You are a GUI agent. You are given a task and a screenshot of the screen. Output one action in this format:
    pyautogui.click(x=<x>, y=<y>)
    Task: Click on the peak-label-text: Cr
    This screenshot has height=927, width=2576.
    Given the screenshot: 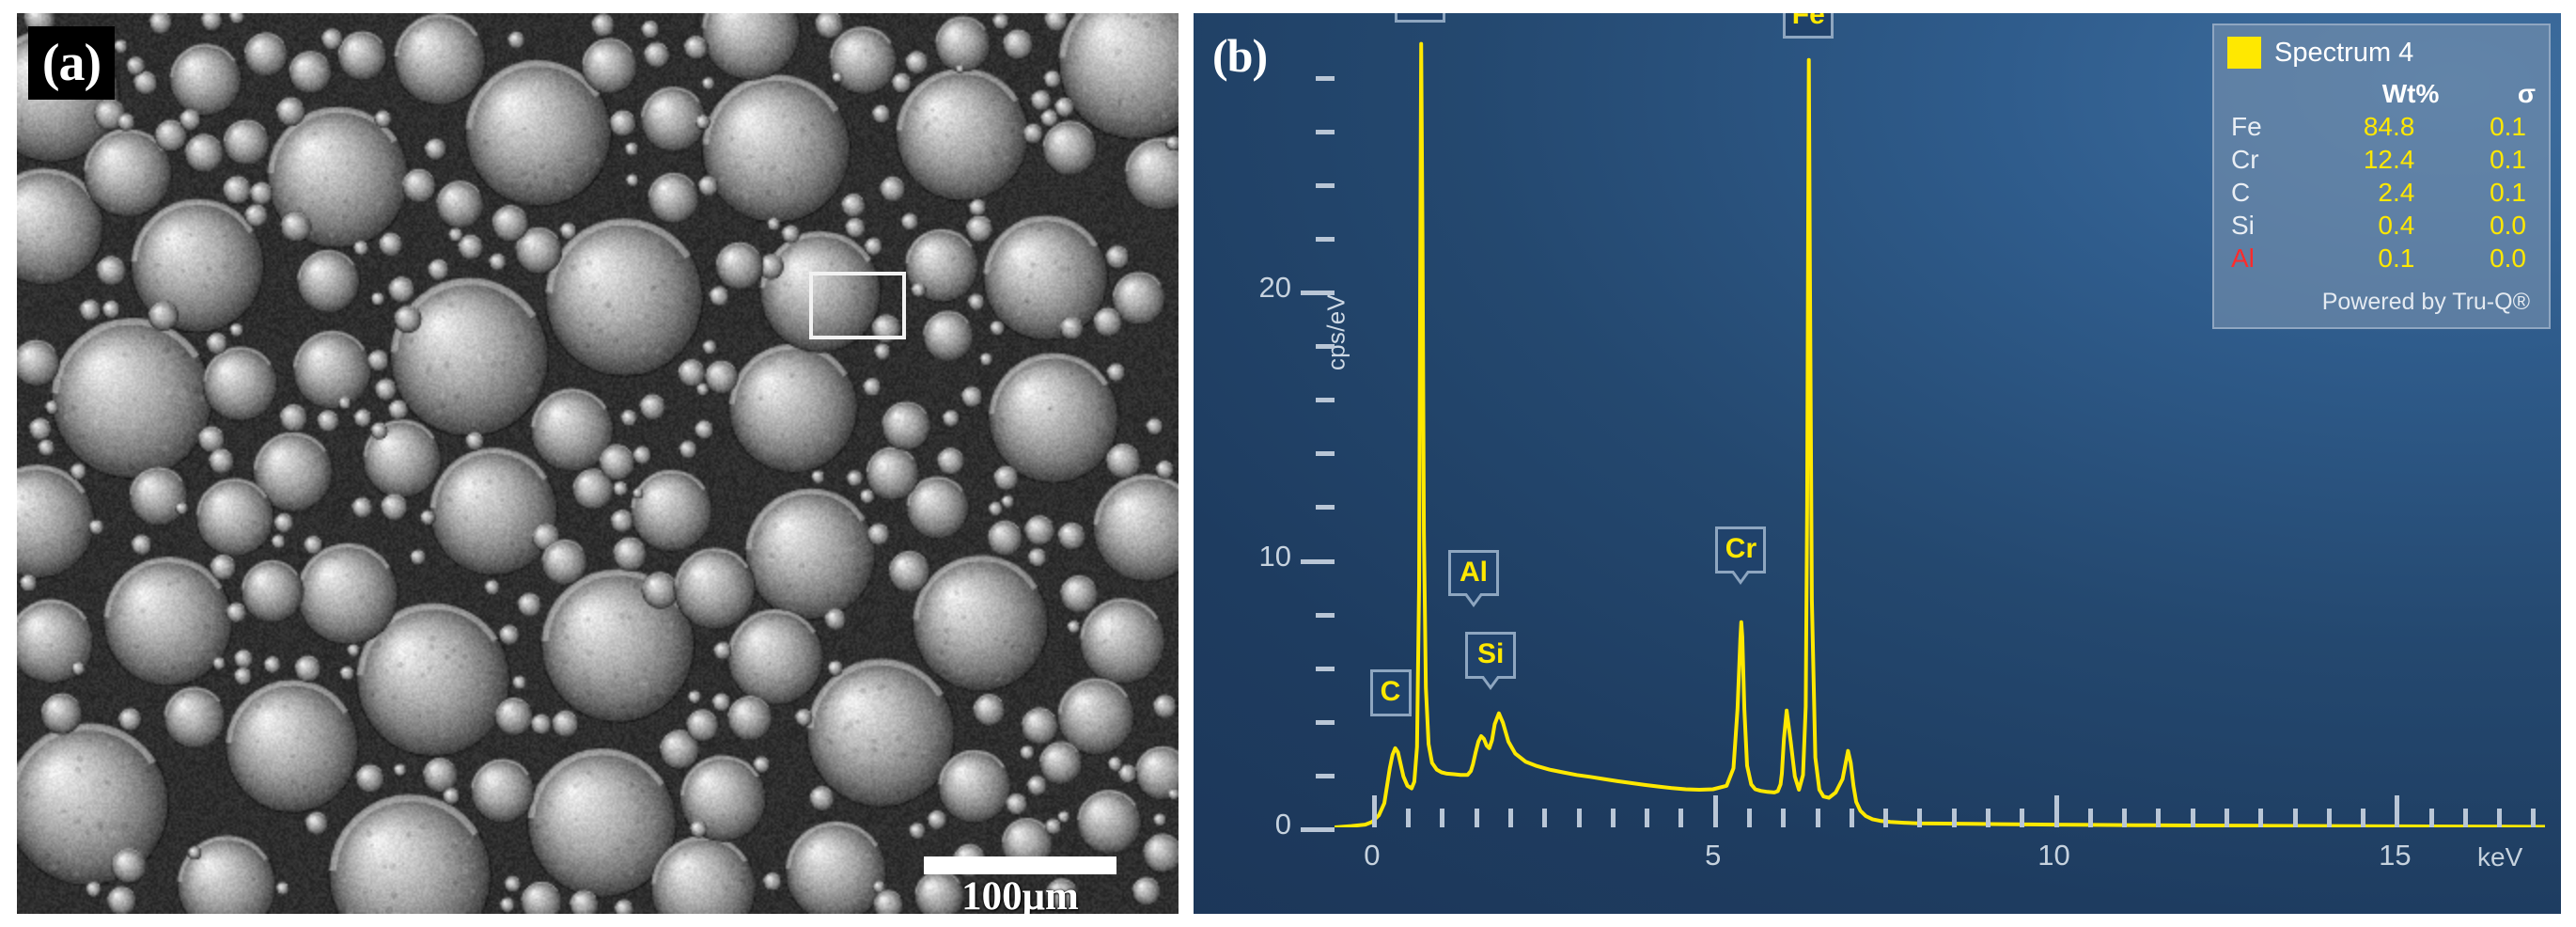 What is the action you would take?
    pyautogui.click(x=1741, y=549)
    